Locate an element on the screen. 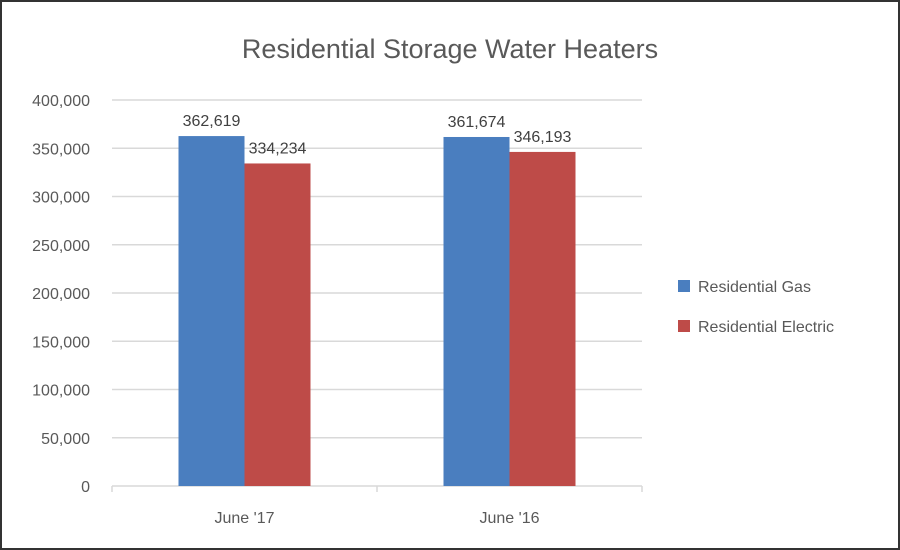 Image resolution: width=900 pixels, height=550 pixels. y-tick-label: 250,000 is located at coordinates (61, 246).